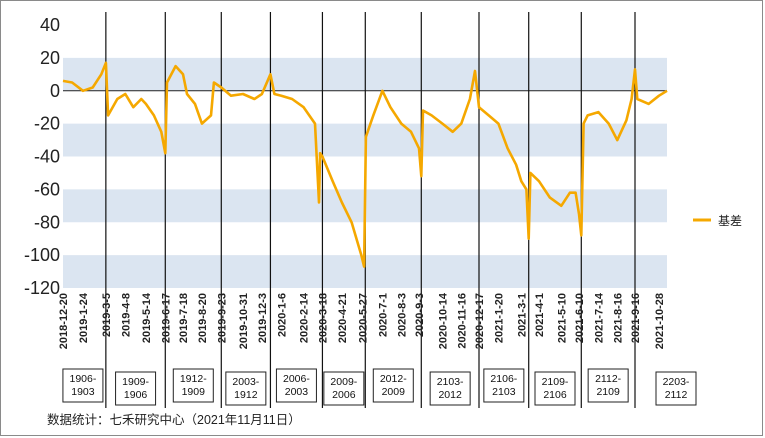  What do you see at coordinates (443, 320) in the screenshot?
I see `x-tick-label: 2020-10-14` at bounding box center [443, 320].